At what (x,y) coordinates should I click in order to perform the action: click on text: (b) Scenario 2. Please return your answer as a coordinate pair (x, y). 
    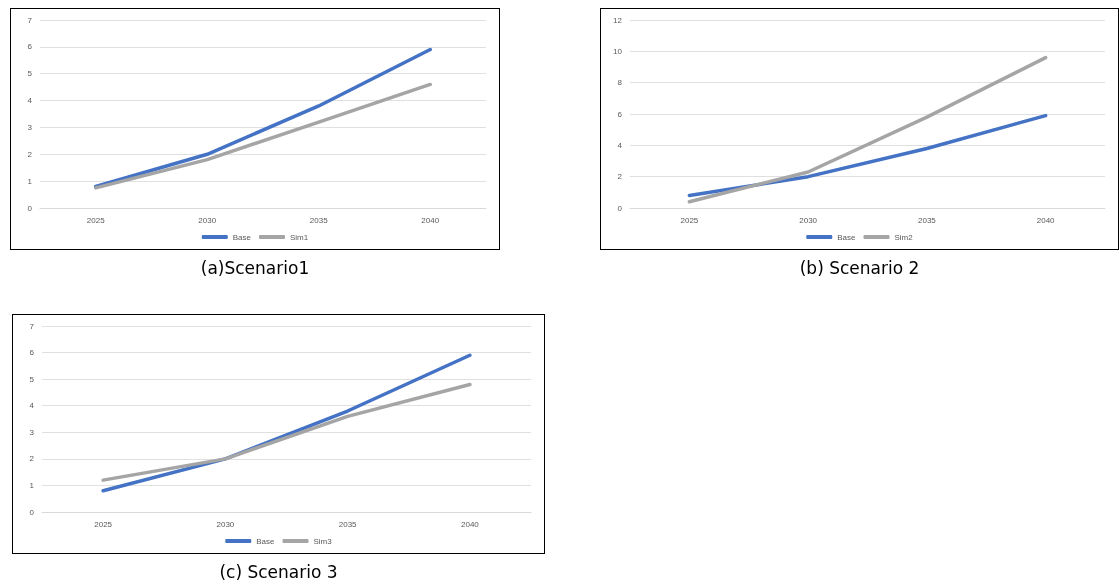
    Looking at the image, I should click on (859, 267).